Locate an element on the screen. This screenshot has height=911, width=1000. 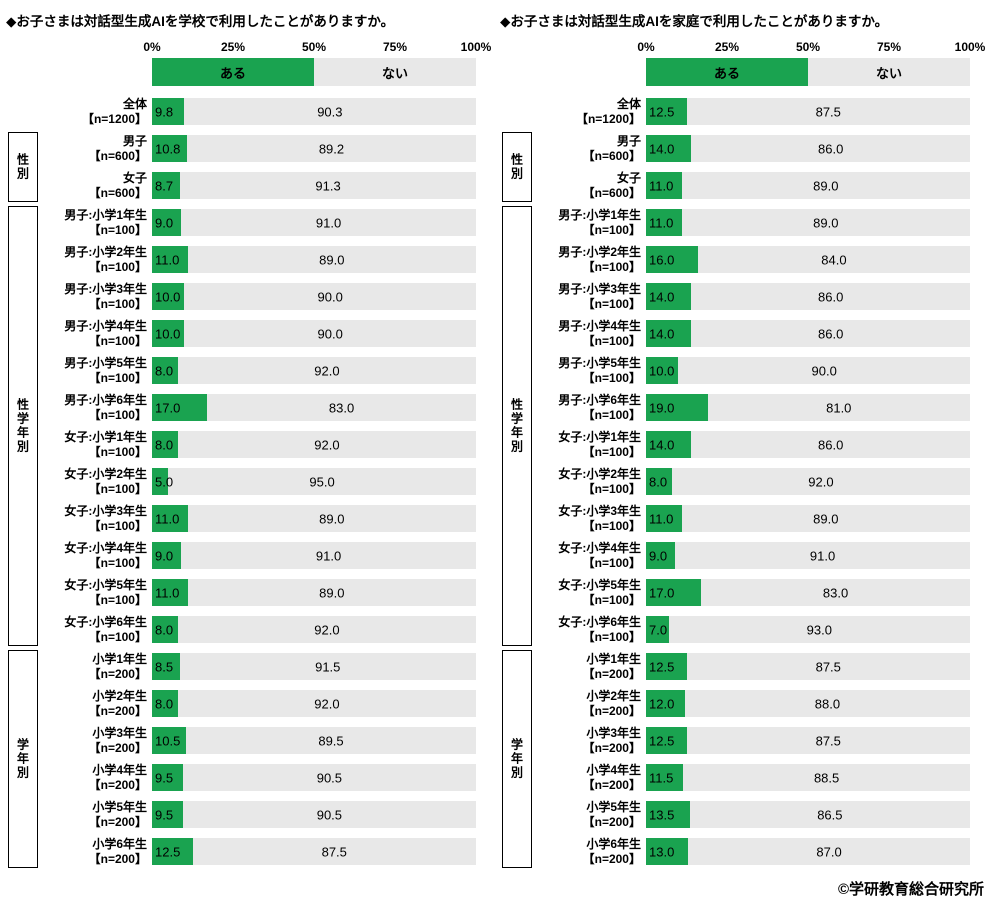
chart-row: 女子:小学1年生 【n=100】 14.0 86.0 is located at coordinates (735, 444).